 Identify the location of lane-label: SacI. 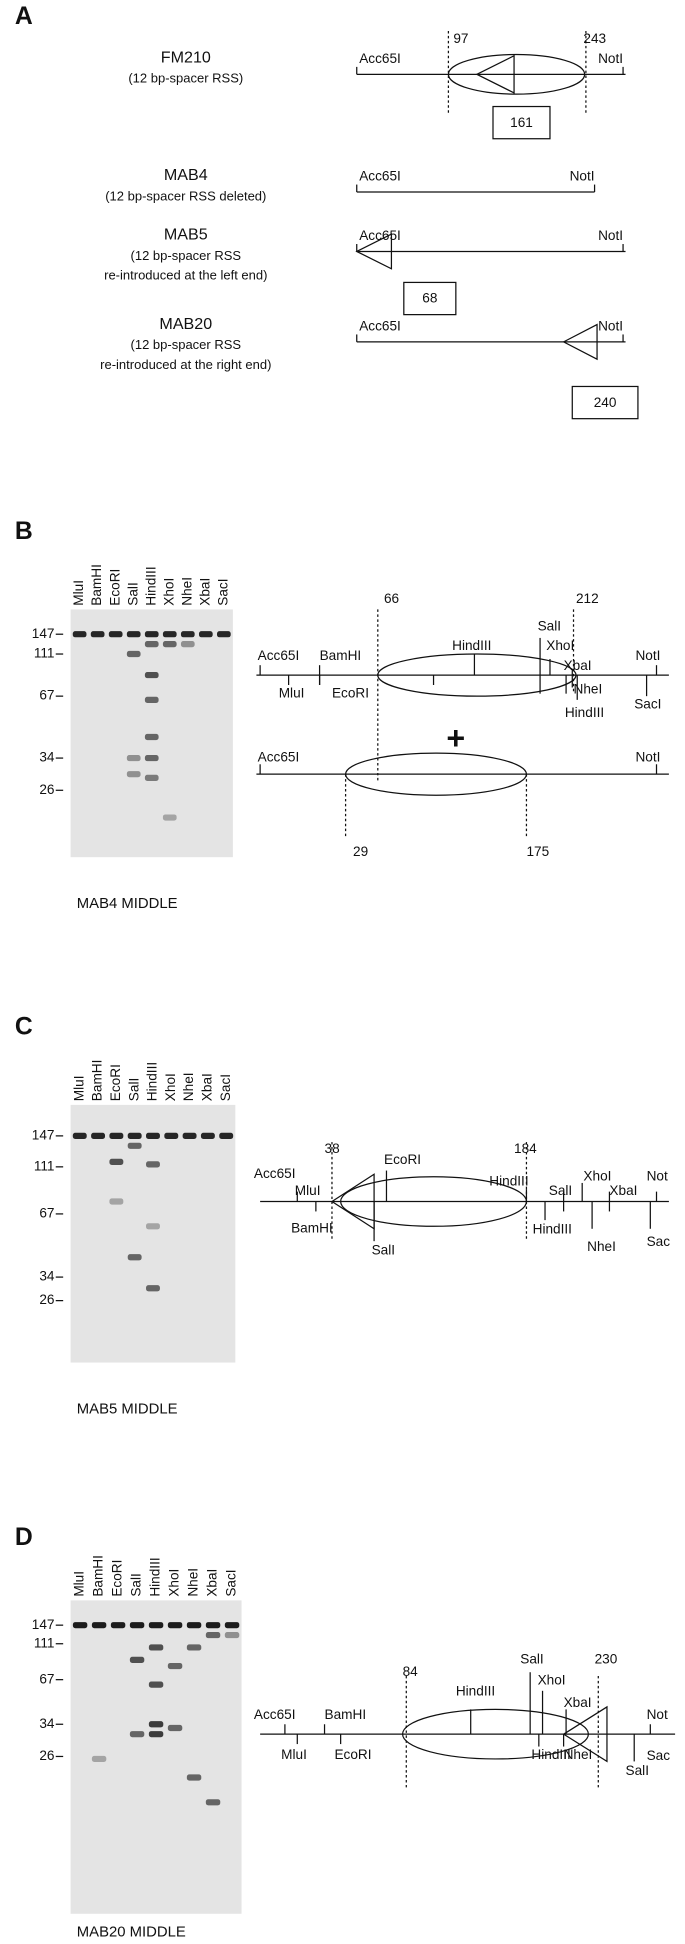
(222, 591).